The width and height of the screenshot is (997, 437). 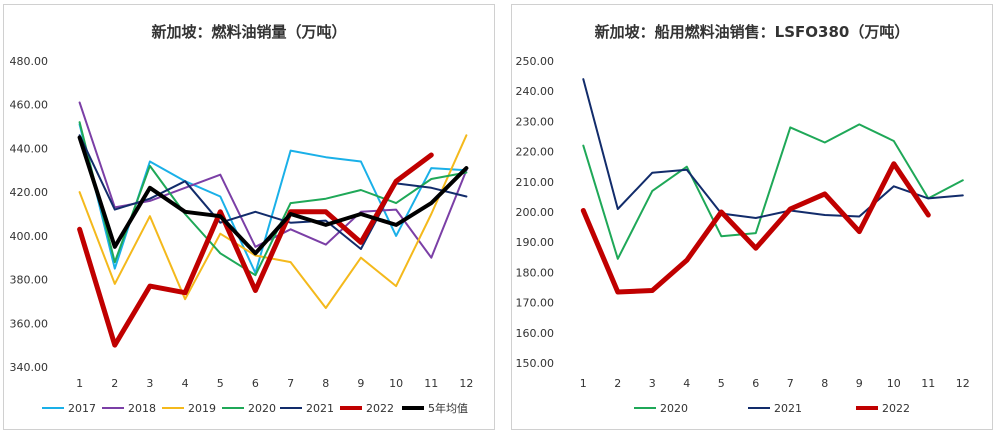 What do you see at coordinates (29, 367) in the screenshot?
I see `y-tick-label: 340.00` at bounding box center [29, 367].